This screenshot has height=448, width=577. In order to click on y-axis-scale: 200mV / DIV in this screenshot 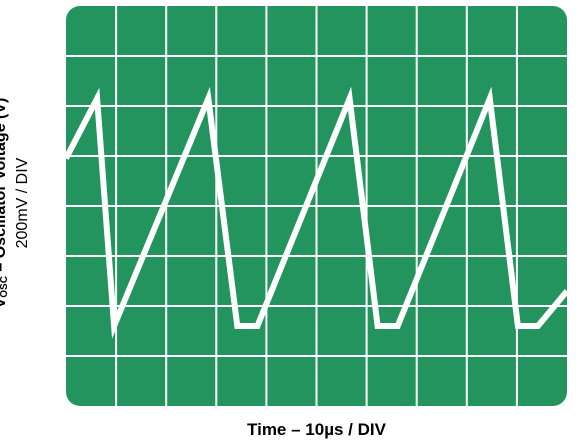, I will do `click(22, 203)`.